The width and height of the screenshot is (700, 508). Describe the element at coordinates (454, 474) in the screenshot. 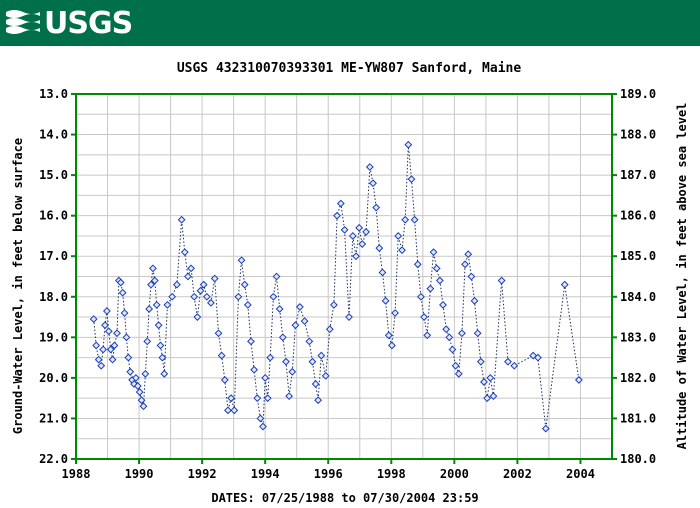

I see `x-tick-label: 2000` at that location.